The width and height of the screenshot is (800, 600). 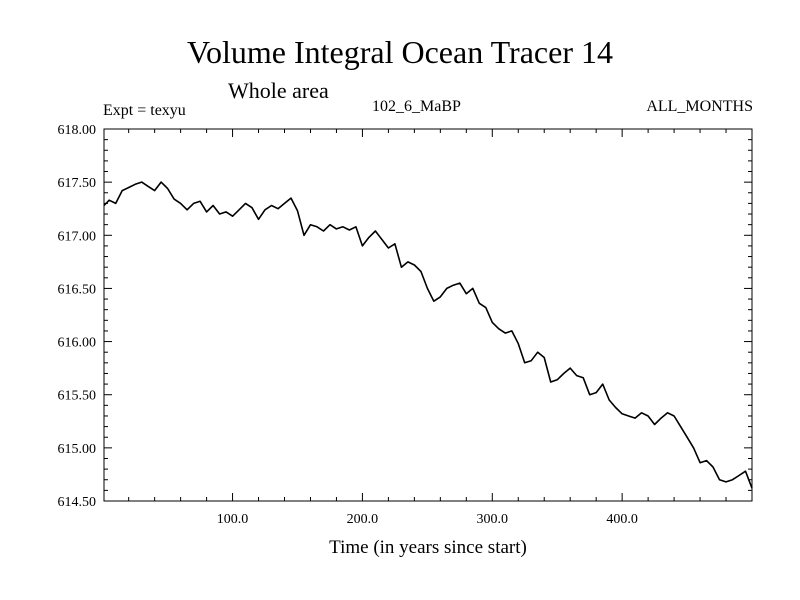 What do you see at coordinates (144, 110) in the screenshot?
I see `experiment-label: Expt = texyu` at bounding box center [144, 110].